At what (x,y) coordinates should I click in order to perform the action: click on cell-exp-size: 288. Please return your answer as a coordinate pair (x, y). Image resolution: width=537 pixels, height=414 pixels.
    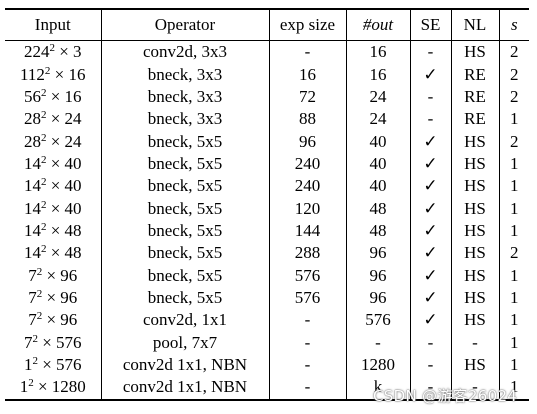
    Looking at the image, I should click on (307, 253).